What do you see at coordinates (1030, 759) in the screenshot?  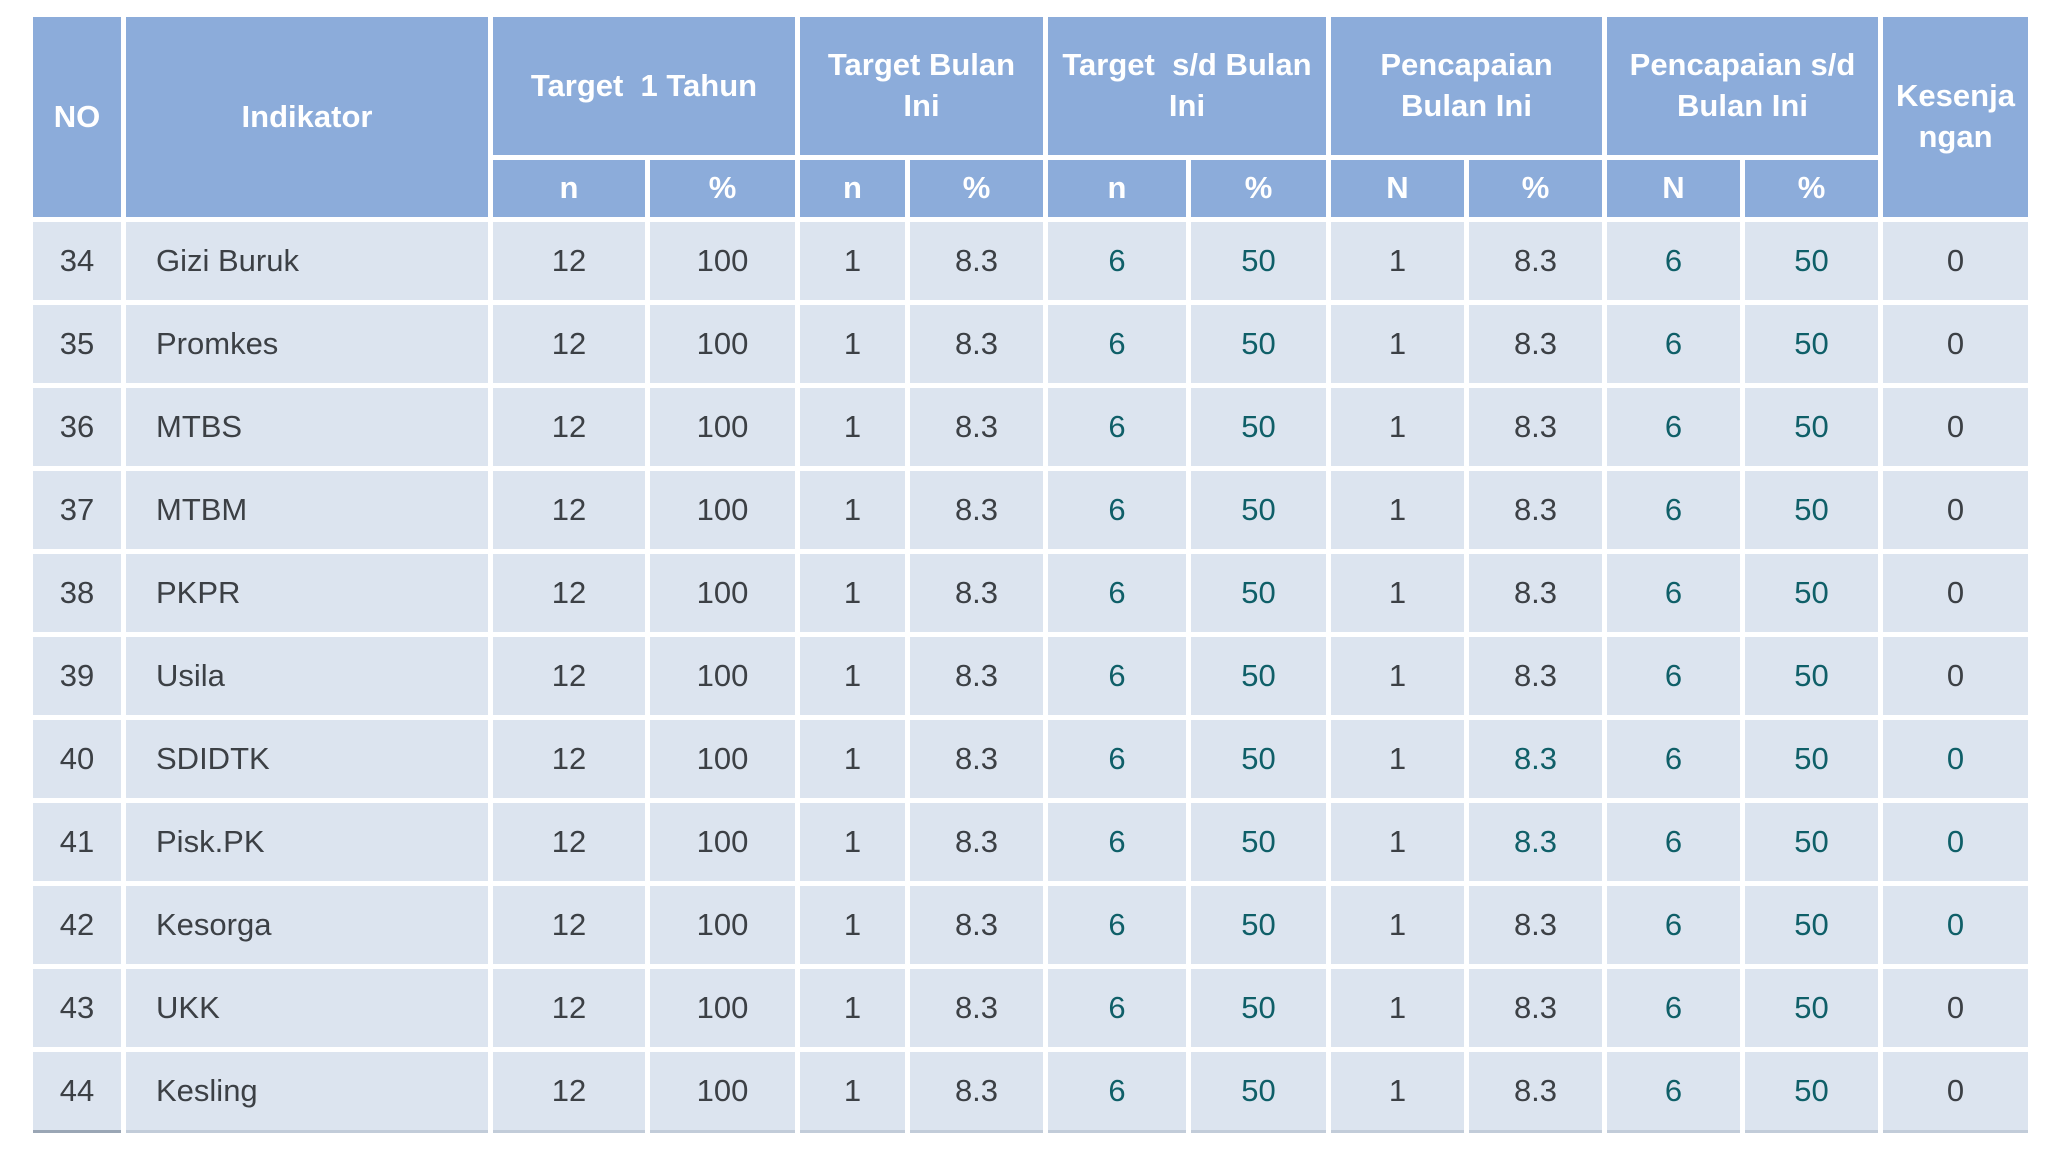 I see `table-row: 40 SDIDTK 12 100 1 8.3 6 50 1 8.3 6 50 0` at bounding box center [1030, 759].